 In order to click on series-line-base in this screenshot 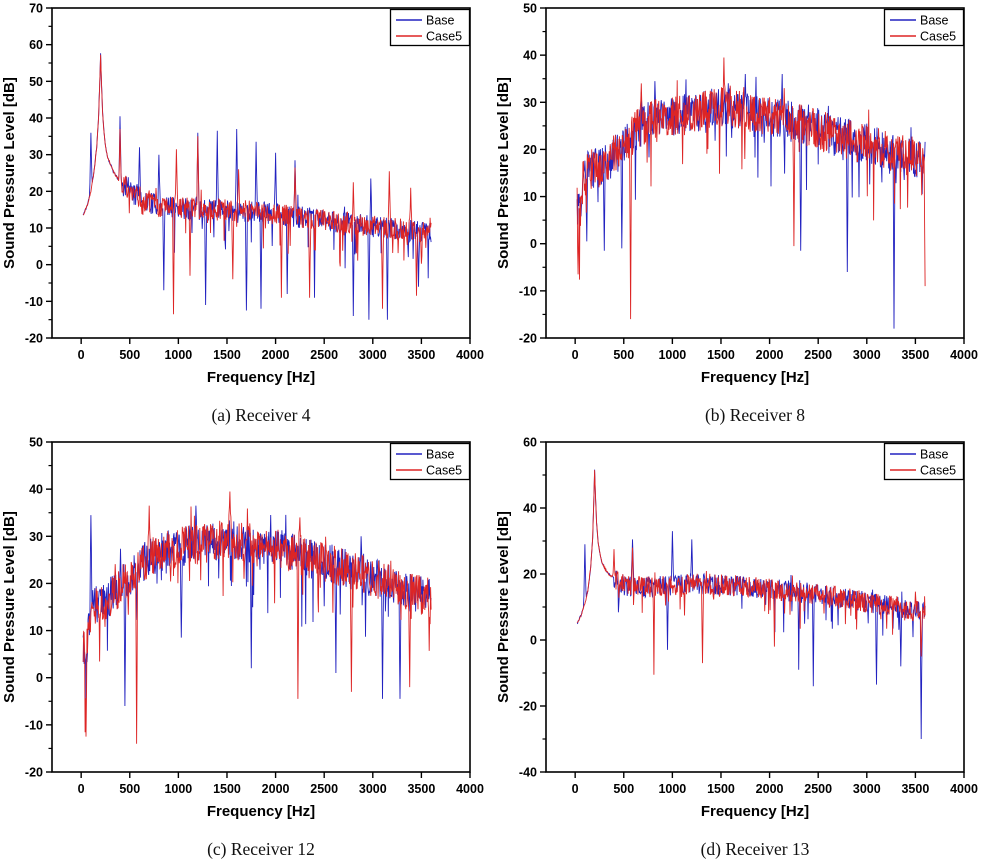, I will do `click(257, 186)`.